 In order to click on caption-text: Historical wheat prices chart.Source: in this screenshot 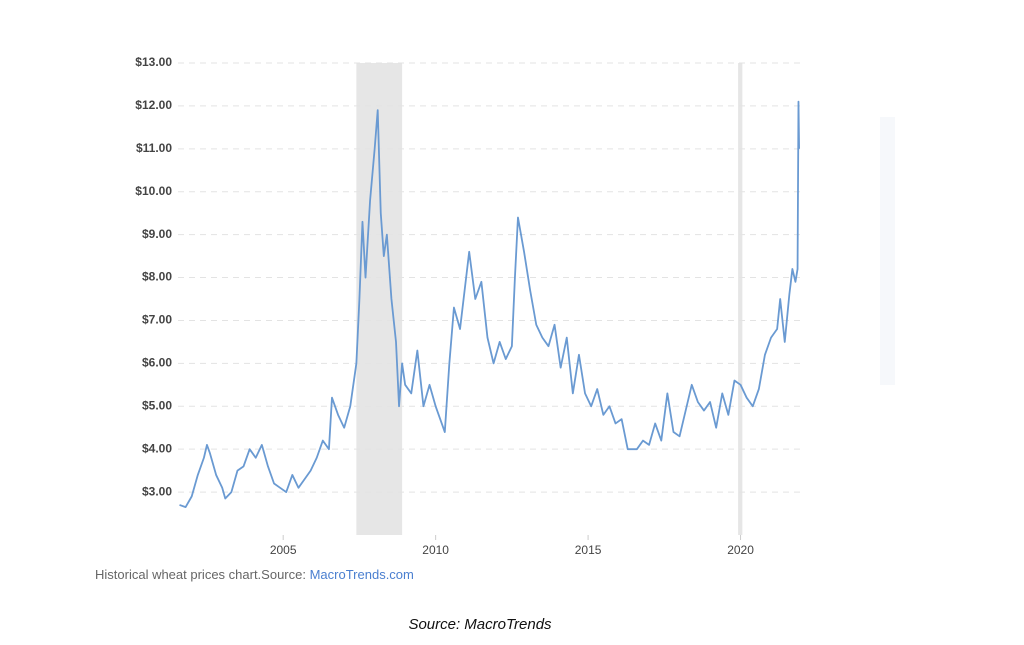, I will do `click(202, 574)`.